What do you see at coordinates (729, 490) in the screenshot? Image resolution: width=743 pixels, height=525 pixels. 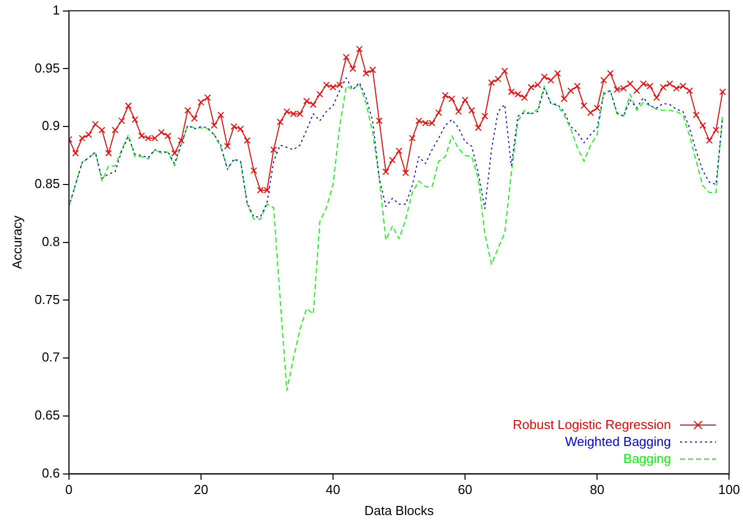 I see `x-tick-label: 100` at bounding box center [729, 490].